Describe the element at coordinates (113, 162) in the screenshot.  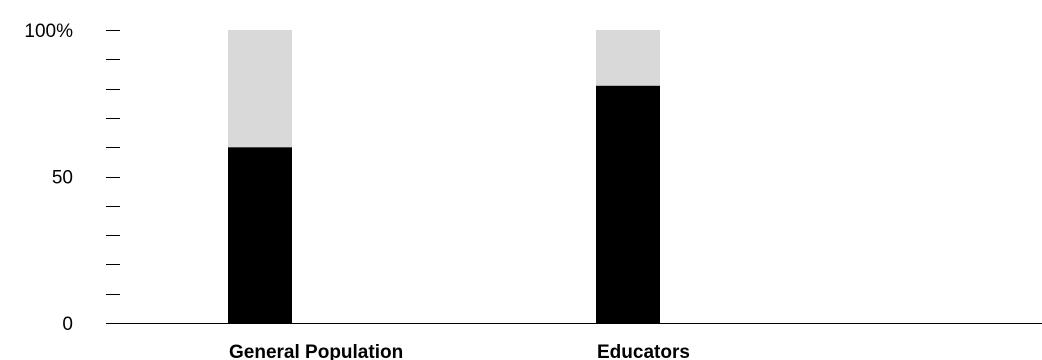
I see `y-axis-ticks` at that location.